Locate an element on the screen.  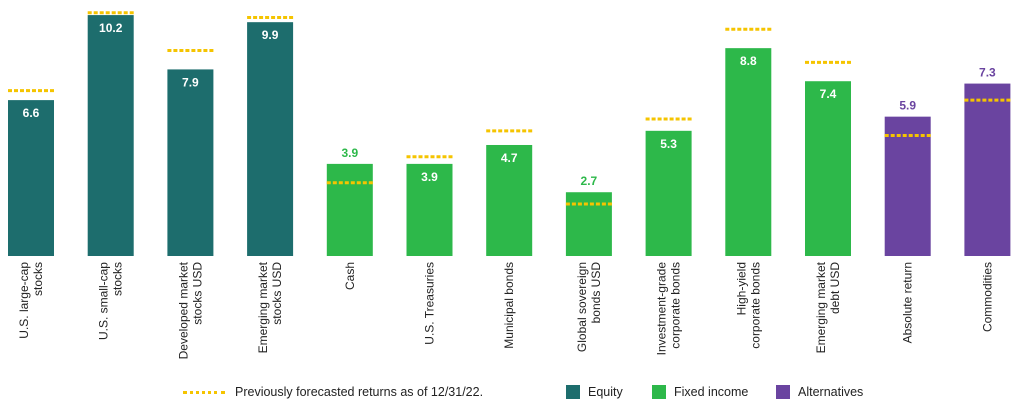
category-label-investment-grade-corporate-bonds: Investment-gradecorporate bonds is located at coordinates (669, 309).